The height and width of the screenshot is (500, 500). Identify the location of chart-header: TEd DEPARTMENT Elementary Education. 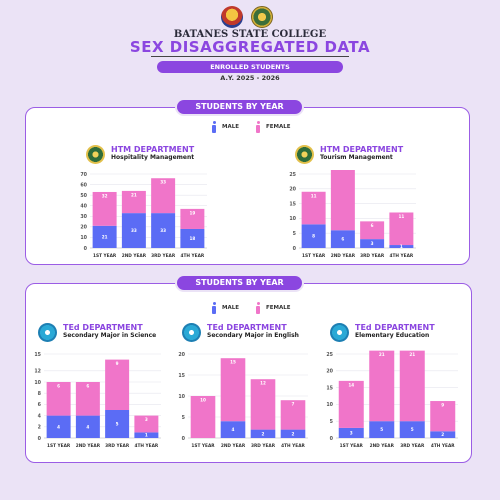
(382, 332).